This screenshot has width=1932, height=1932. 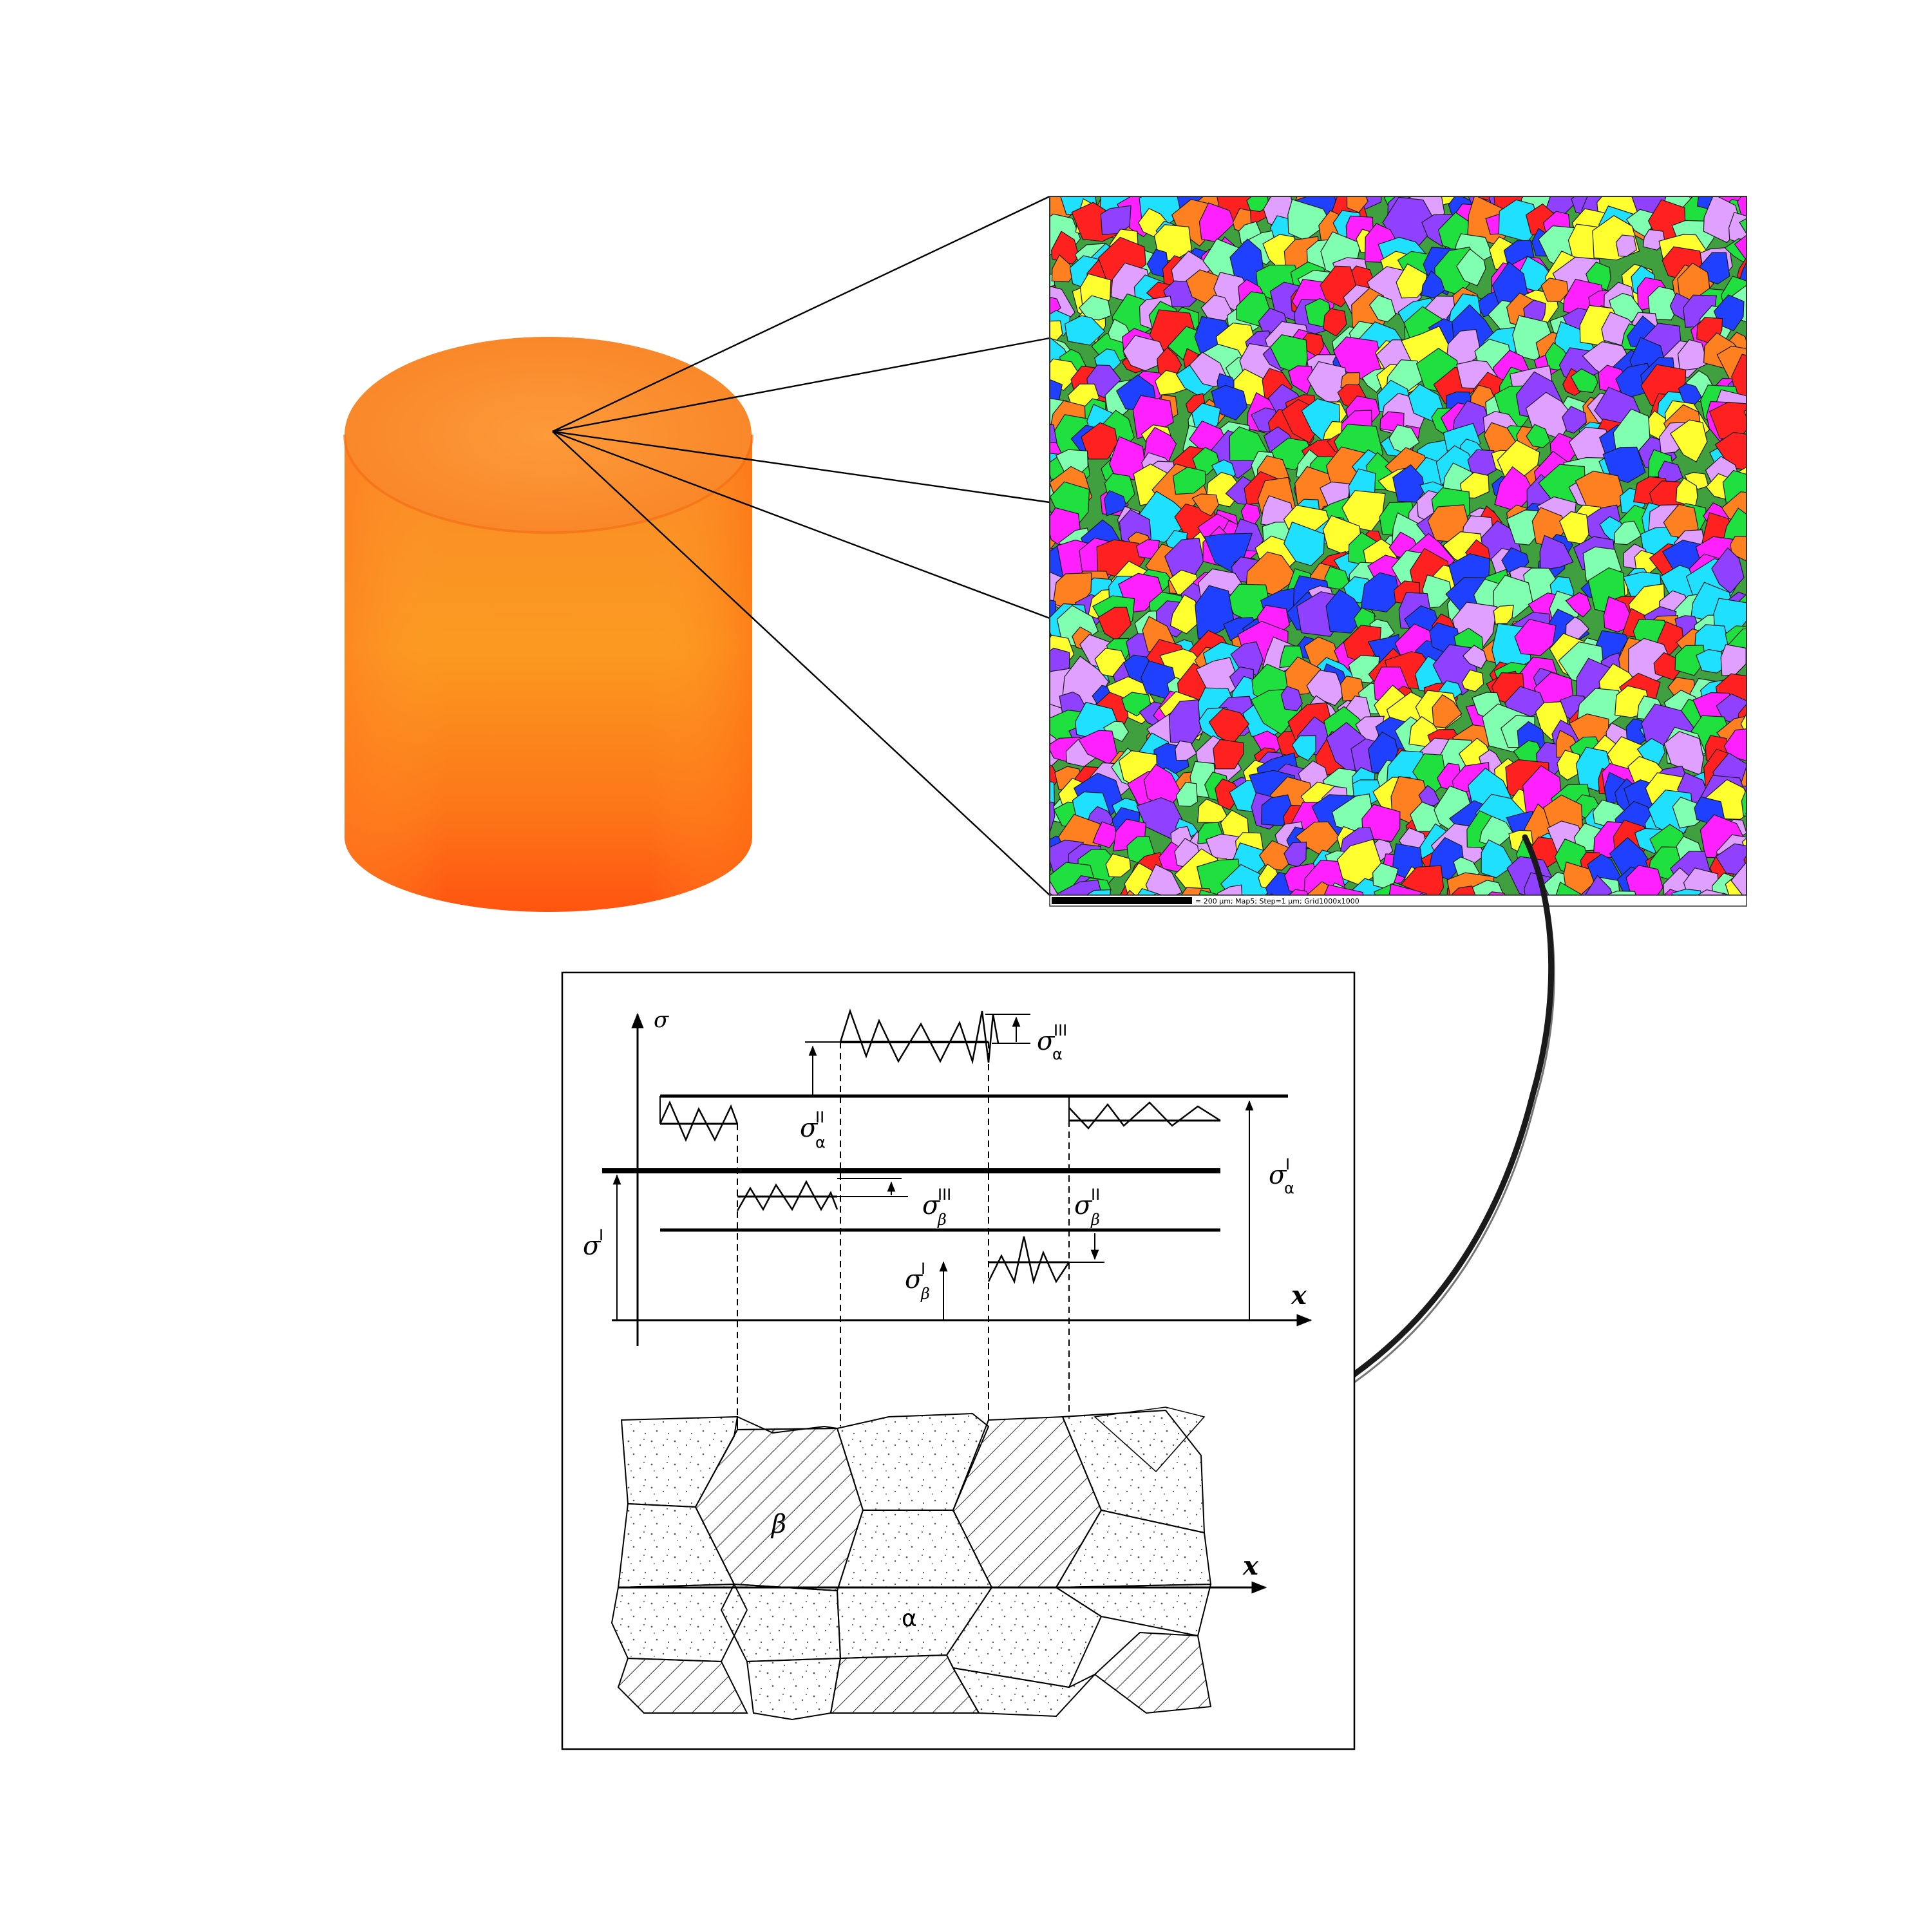 What do you see at coordinates (1299, 1295) in the screenshot?
I see `x-axis-label-stress: x` at bounding box center [1299, 1295].